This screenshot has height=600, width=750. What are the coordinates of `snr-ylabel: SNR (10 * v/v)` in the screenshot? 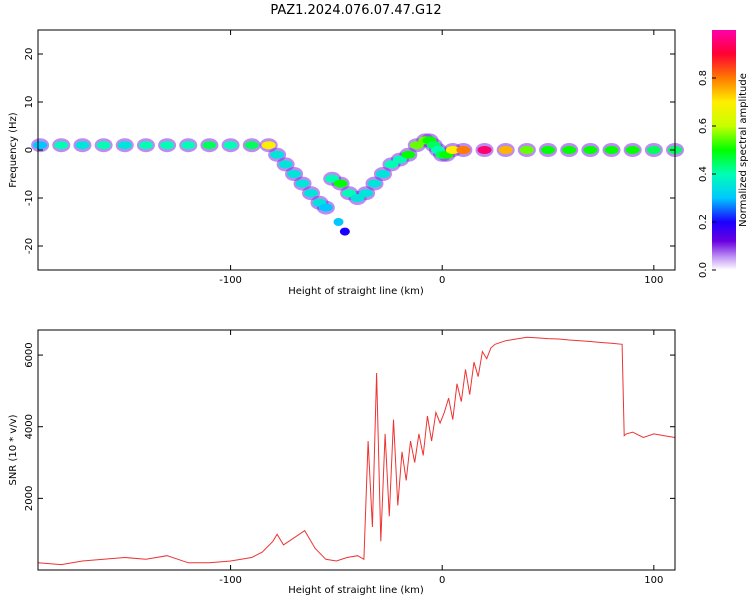 It's located at (13, 449).